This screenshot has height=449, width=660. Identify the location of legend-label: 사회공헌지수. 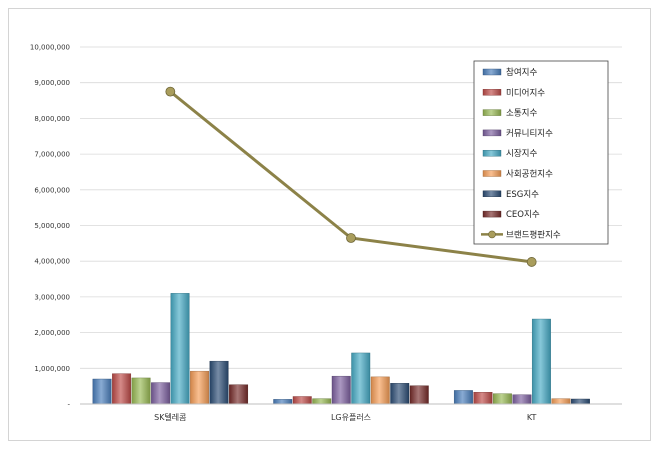
(529, 175).